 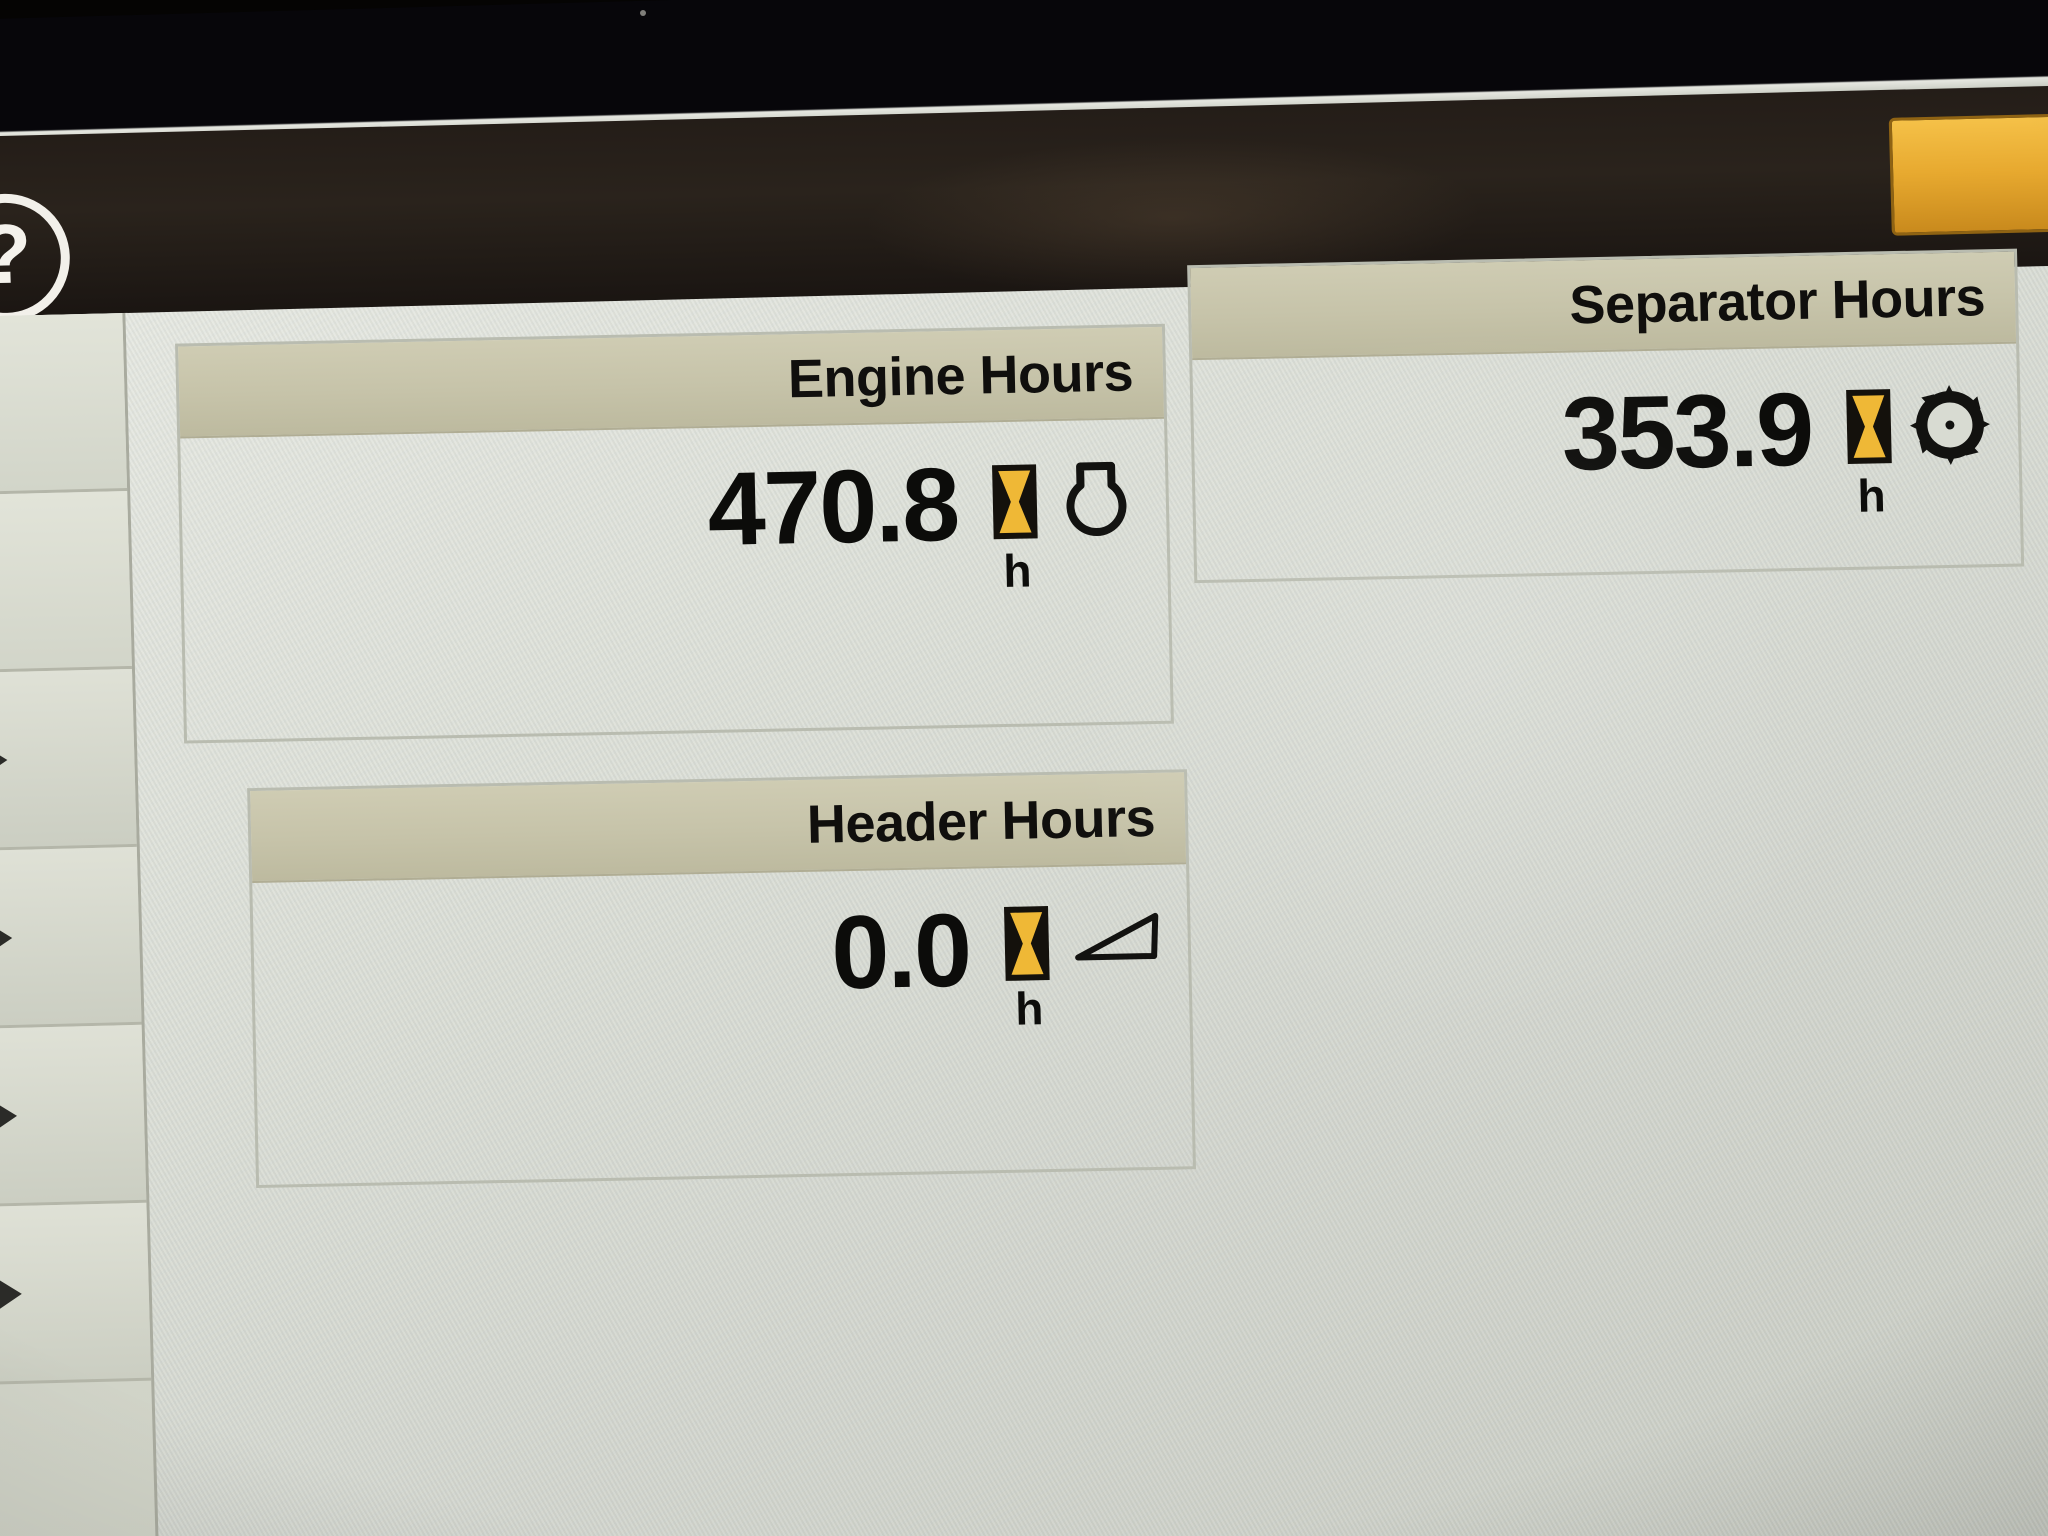 I want to click on question-mark-help-icon: ?, so click(x=36, y=258).